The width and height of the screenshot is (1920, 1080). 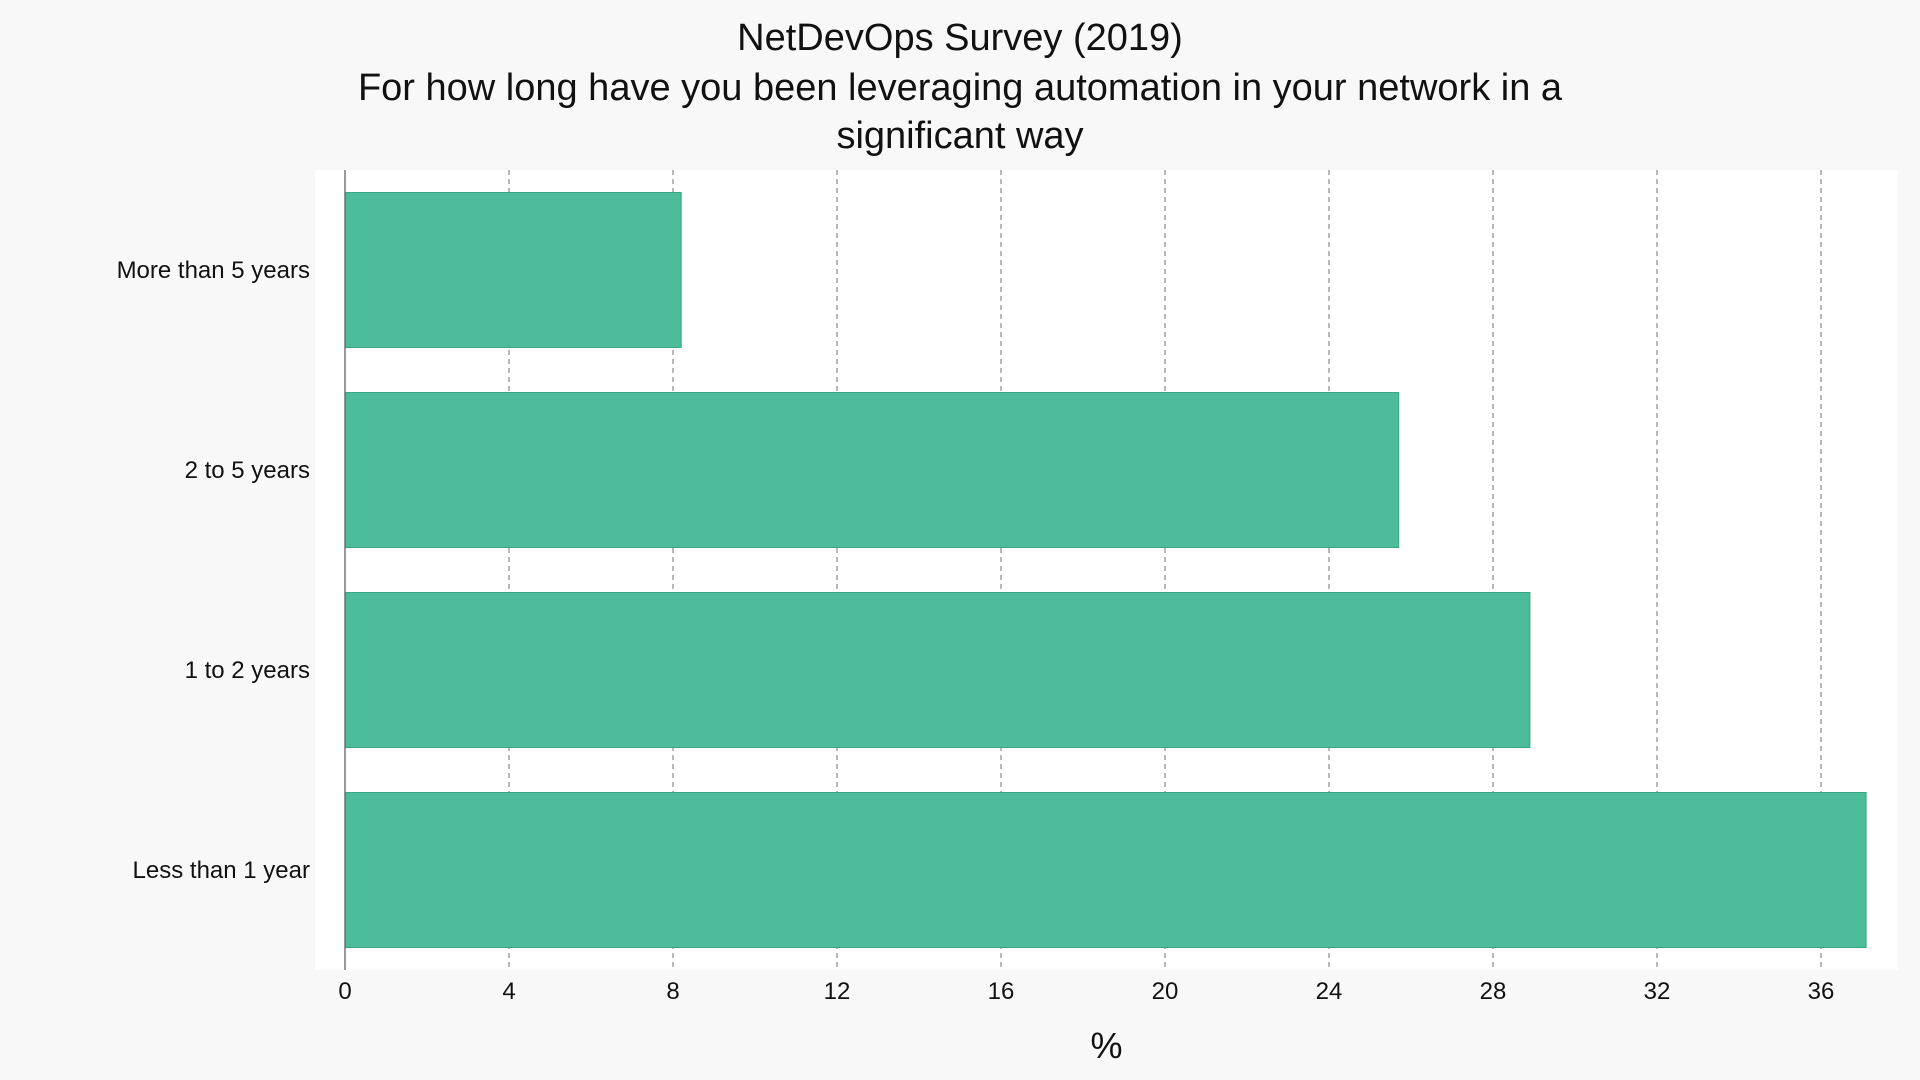 I want to click on x-tick-label: 8, so click(x=672, y=991).